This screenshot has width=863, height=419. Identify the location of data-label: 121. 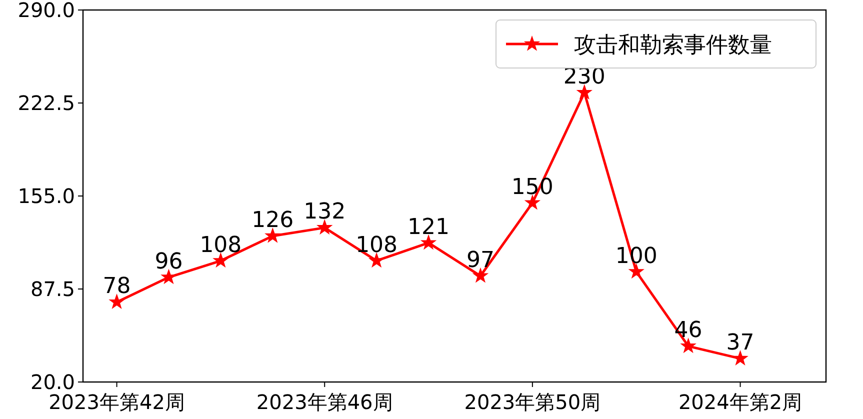
(429, 227).